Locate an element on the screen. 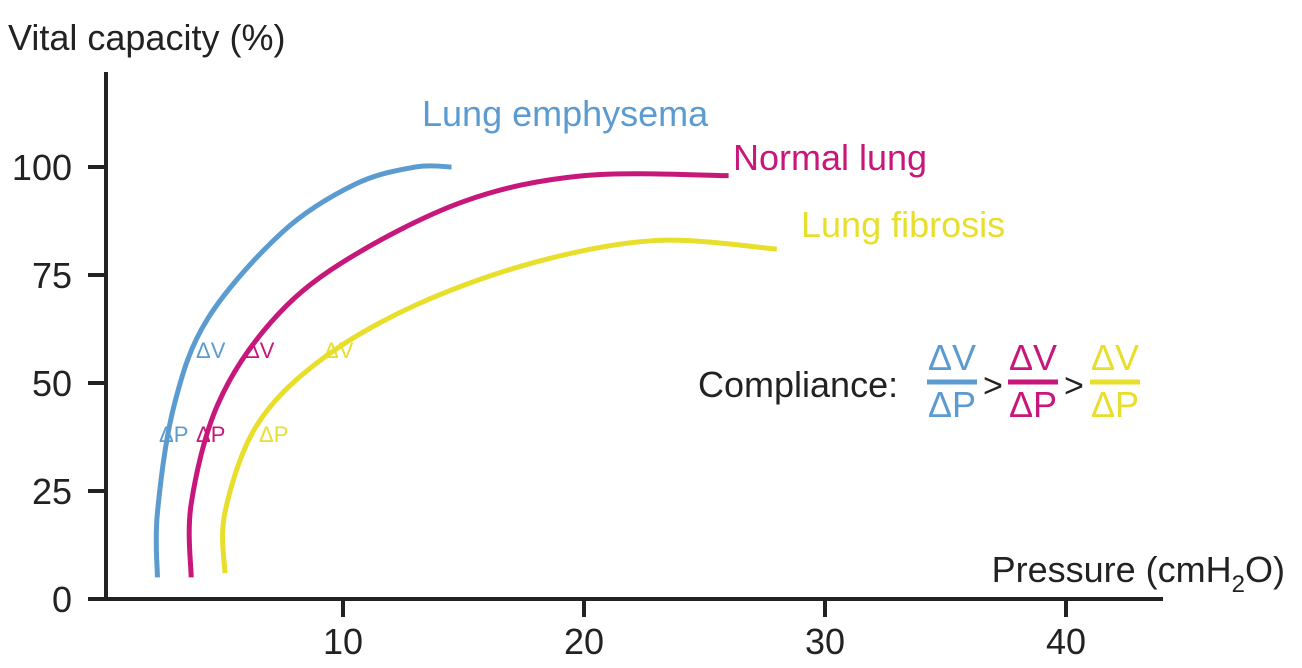 The height and width of the screenshot is (668, 1302). fraction-emphysema-numerator: ΔV is located at coordinates (952, 357).